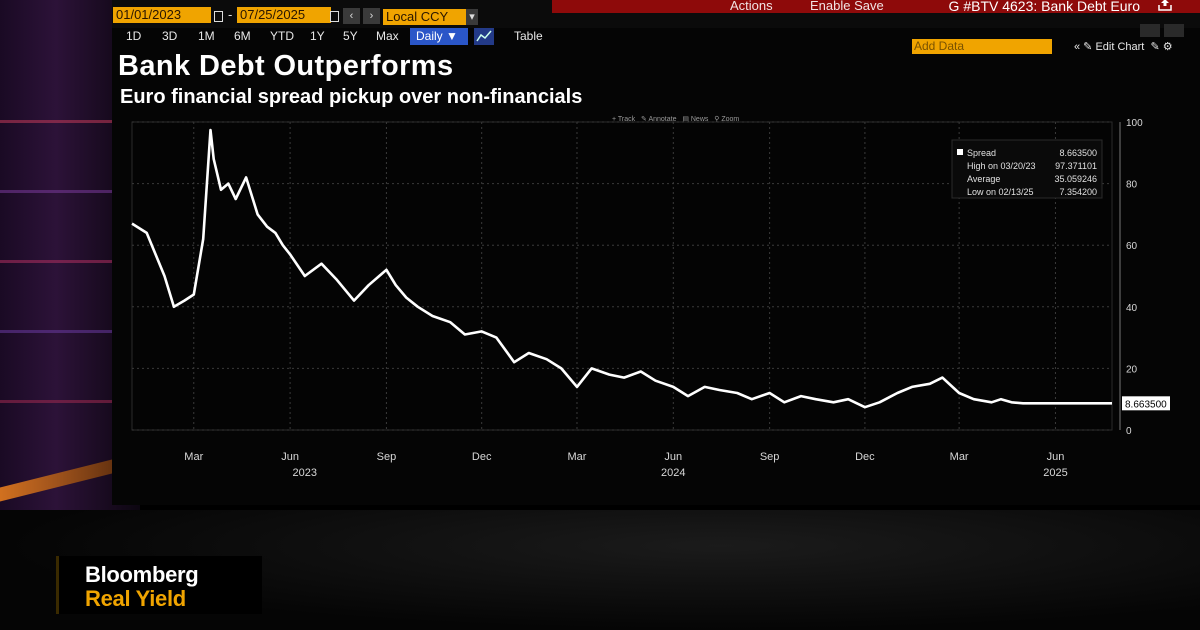 This screenshot has height=630, width=1200. Describe the element at coordinates (1078, 153) in the screenshot. I see `legend-value: 8.663500` at that location.